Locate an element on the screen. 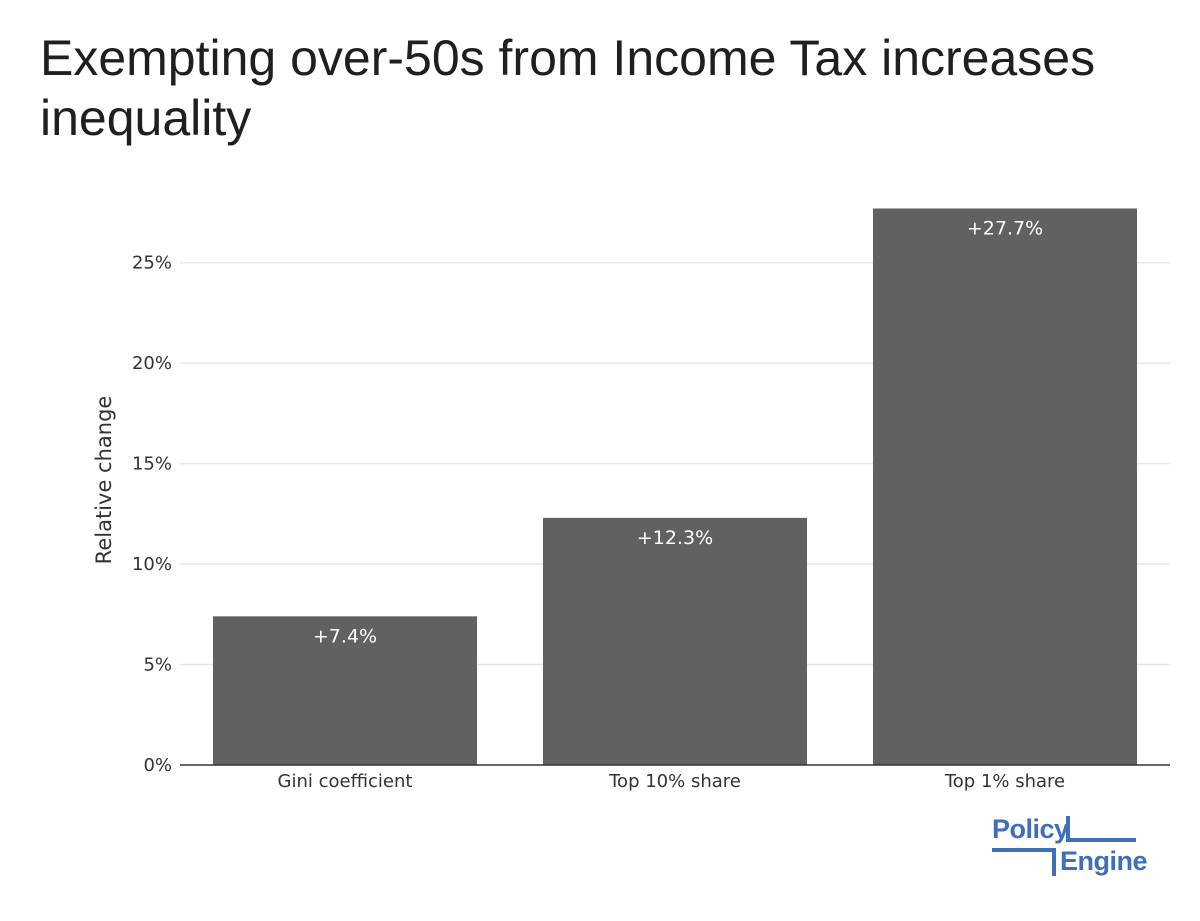  y-tick-label: 0% is located at coordinates (157, 765).